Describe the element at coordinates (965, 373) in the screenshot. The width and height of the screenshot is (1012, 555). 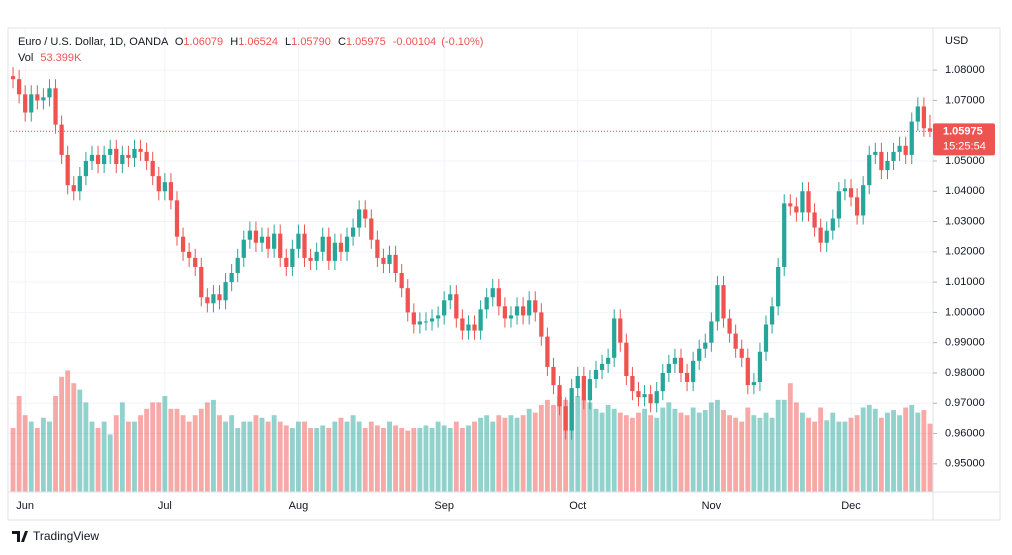
I see `y-tick-label: 0.98000` at that location.